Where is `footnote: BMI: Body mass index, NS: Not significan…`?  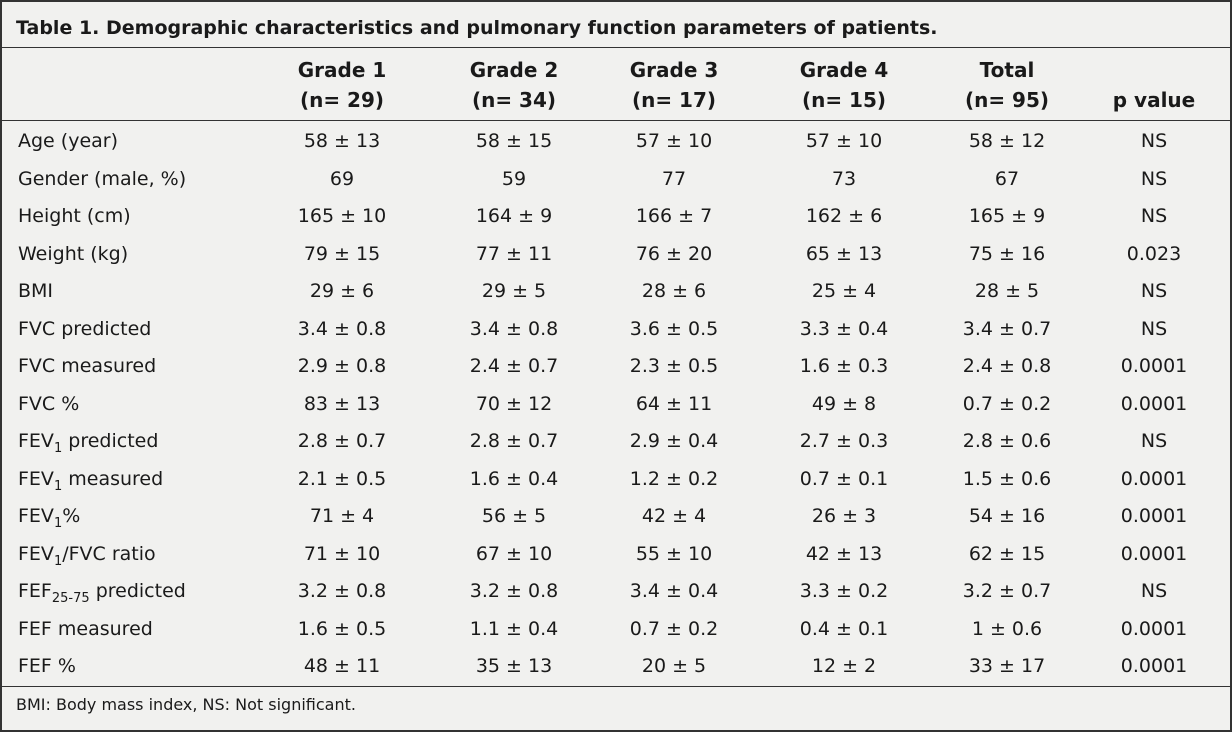 footnote: BMI: Body mass index, NS: Not significan… is located at coordinates (186, 704).